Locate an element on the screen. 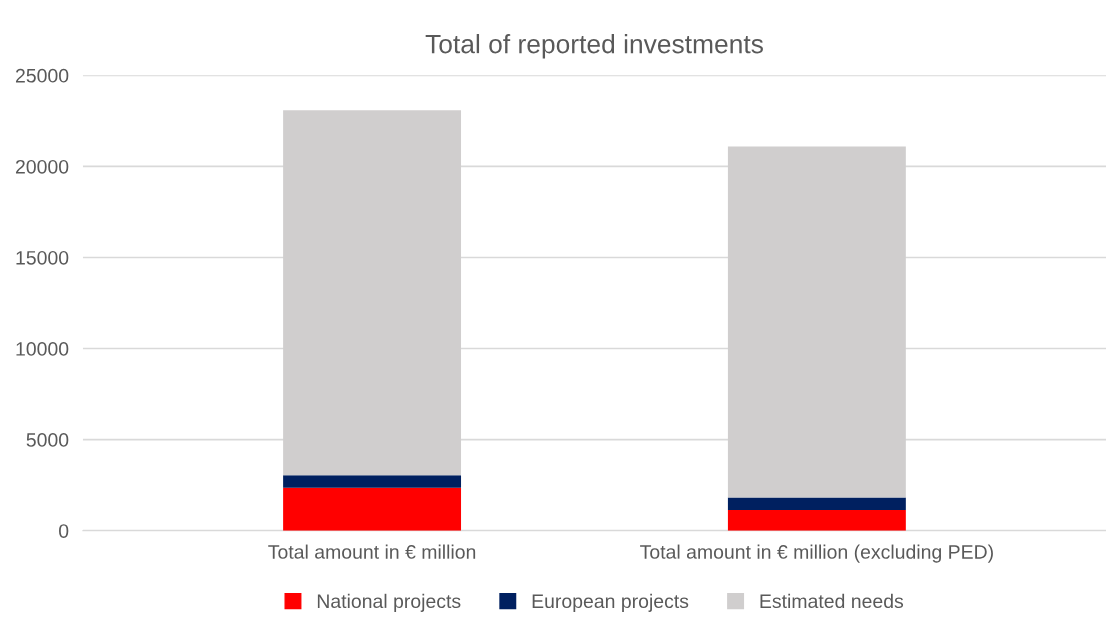 The width and height of the screenshot is (1106, 628). y-tick-label: 20000 is located at coordinates (42, 166).